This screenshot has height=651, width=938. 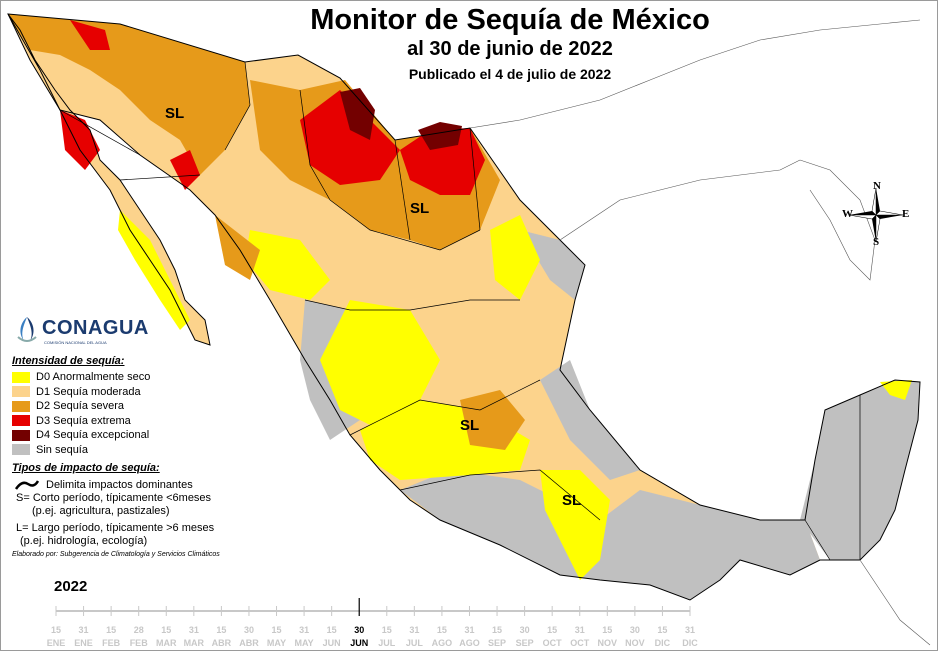 I want to click on legend-swatch-d3, so click(x=21, y=421).